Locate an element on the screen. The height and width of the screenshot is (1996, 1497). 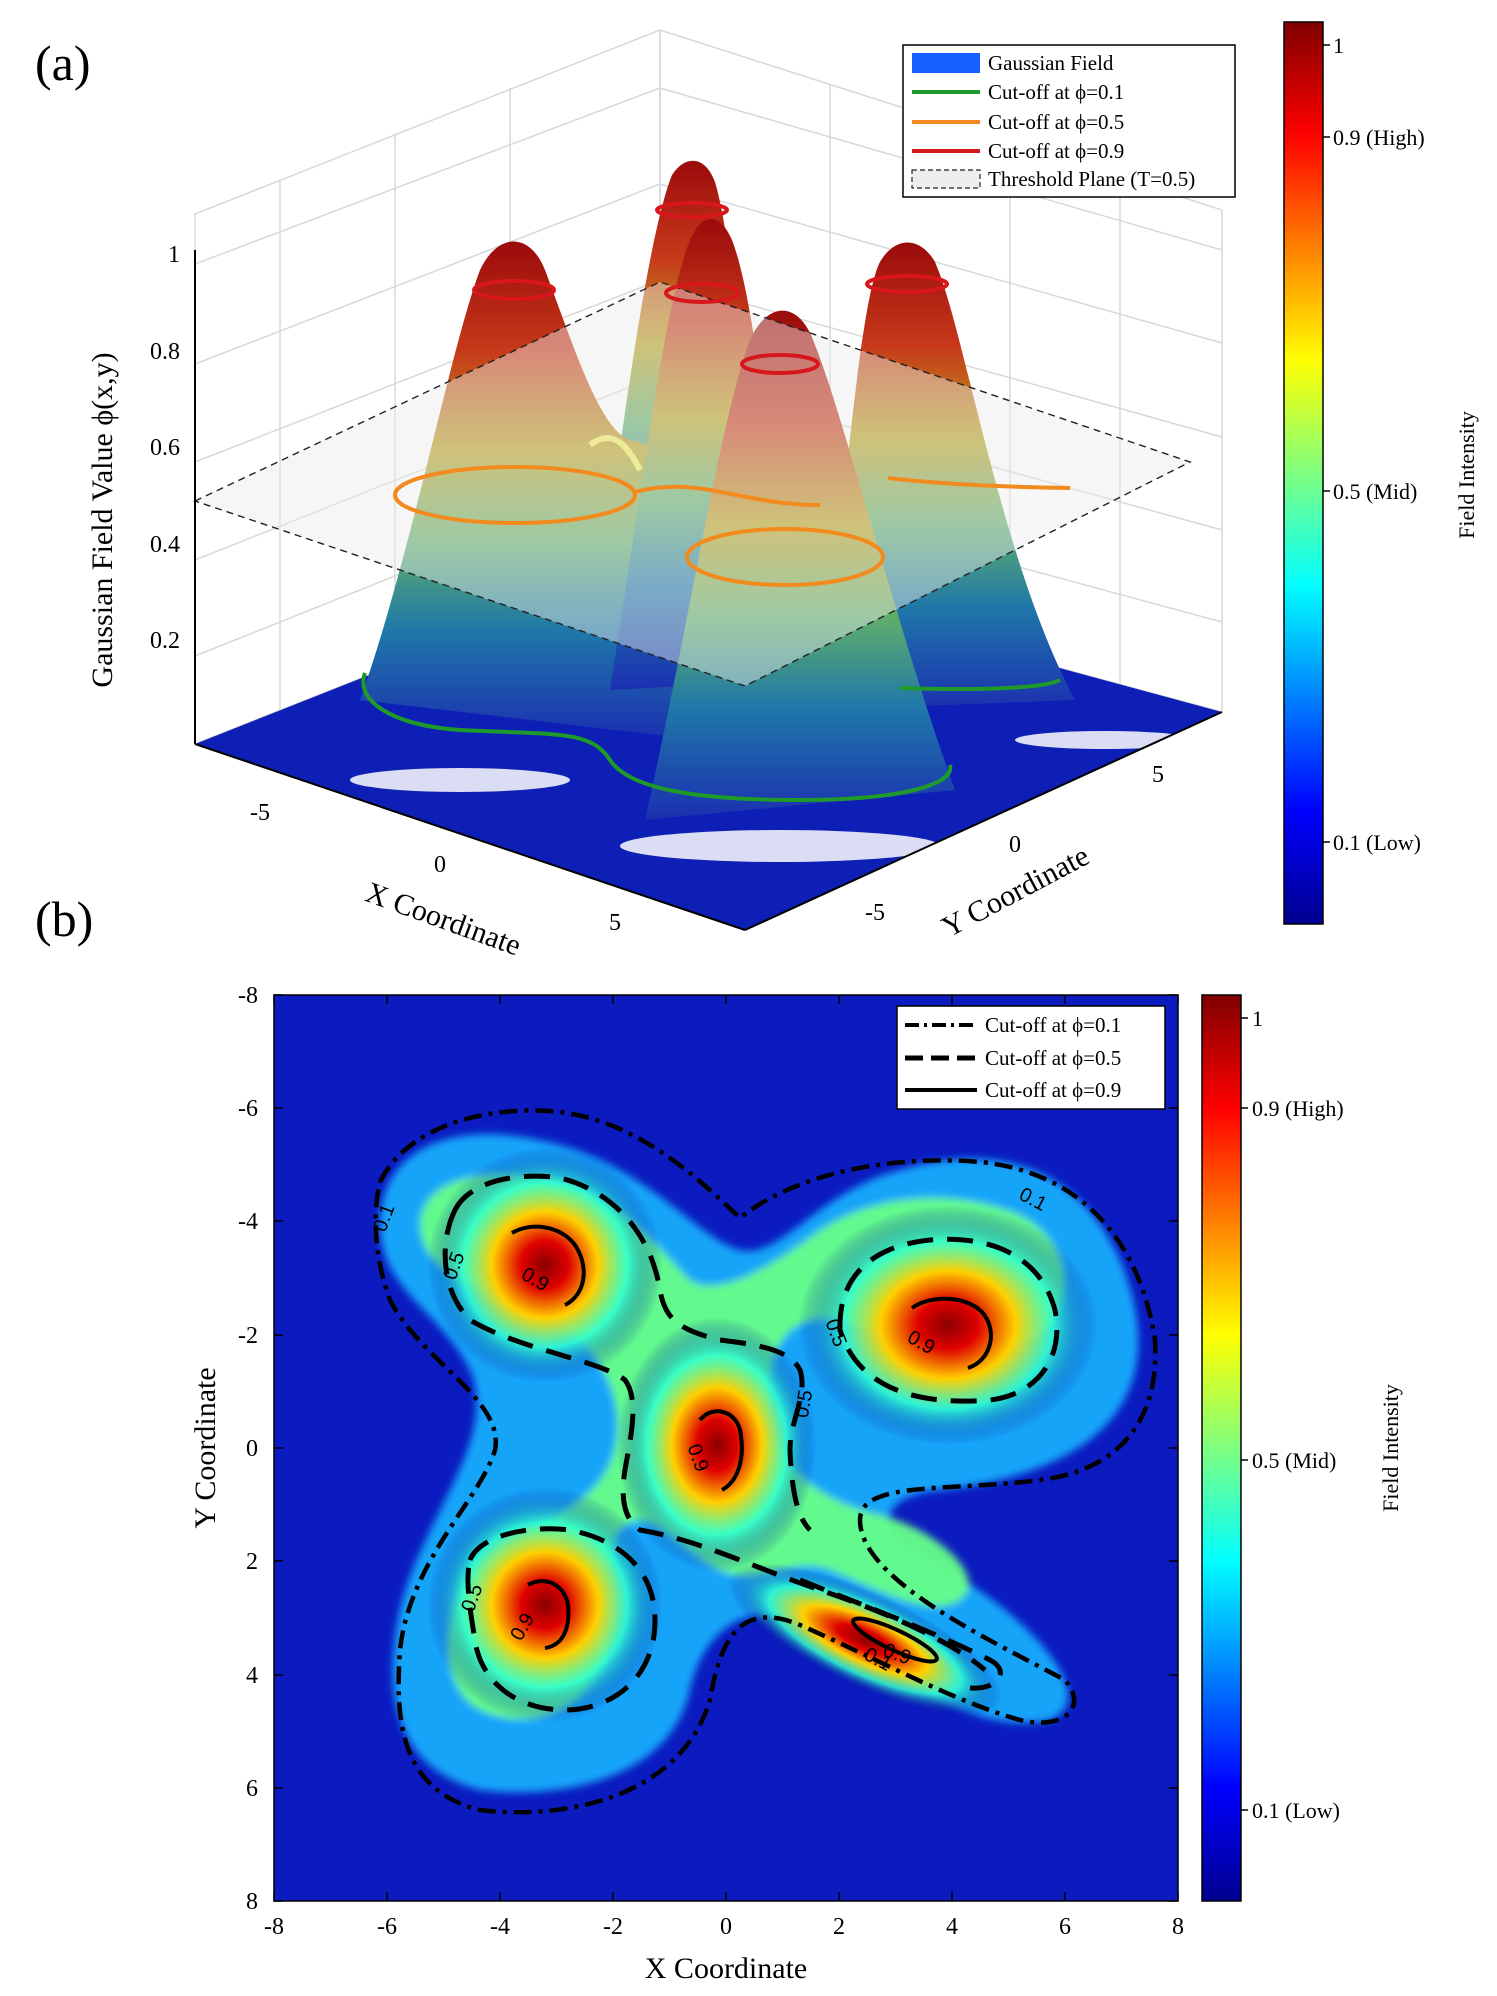
x-tick-b-3: -2 is located at coordinates (613, 1927).